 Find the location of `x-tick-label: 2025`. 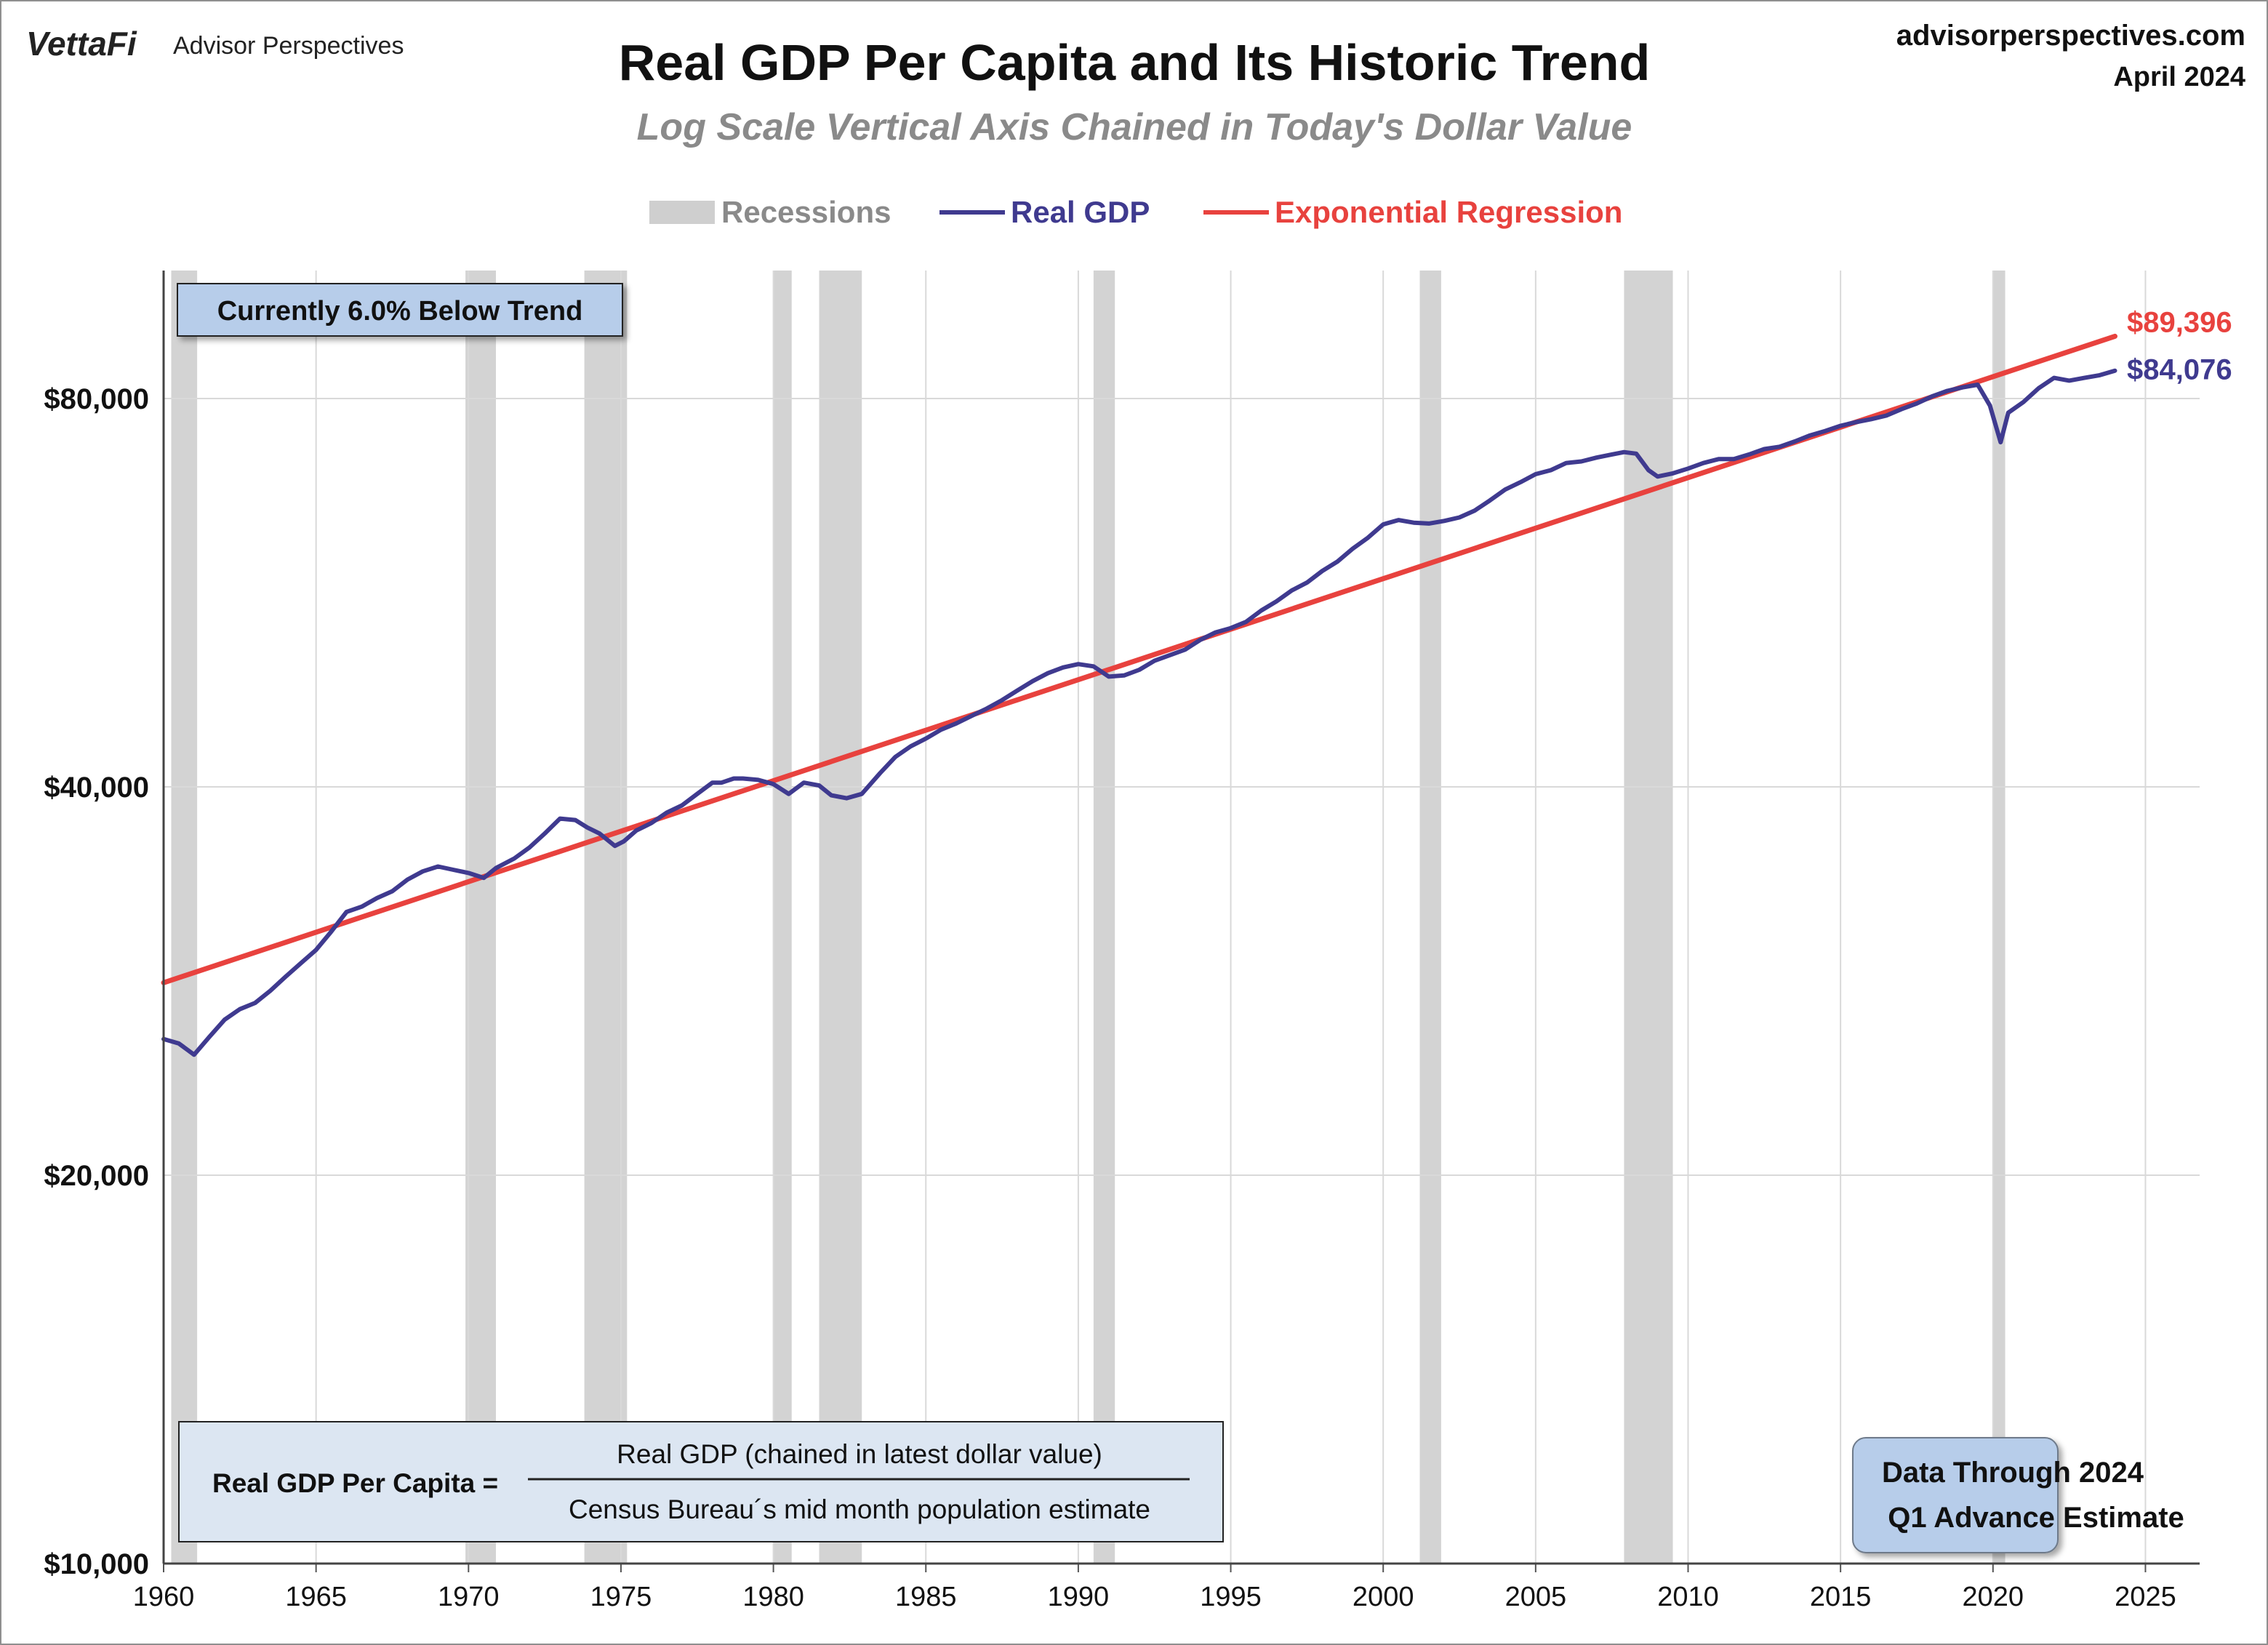

x-tick-label: 2025 is located at coordinates (2145, 1597).